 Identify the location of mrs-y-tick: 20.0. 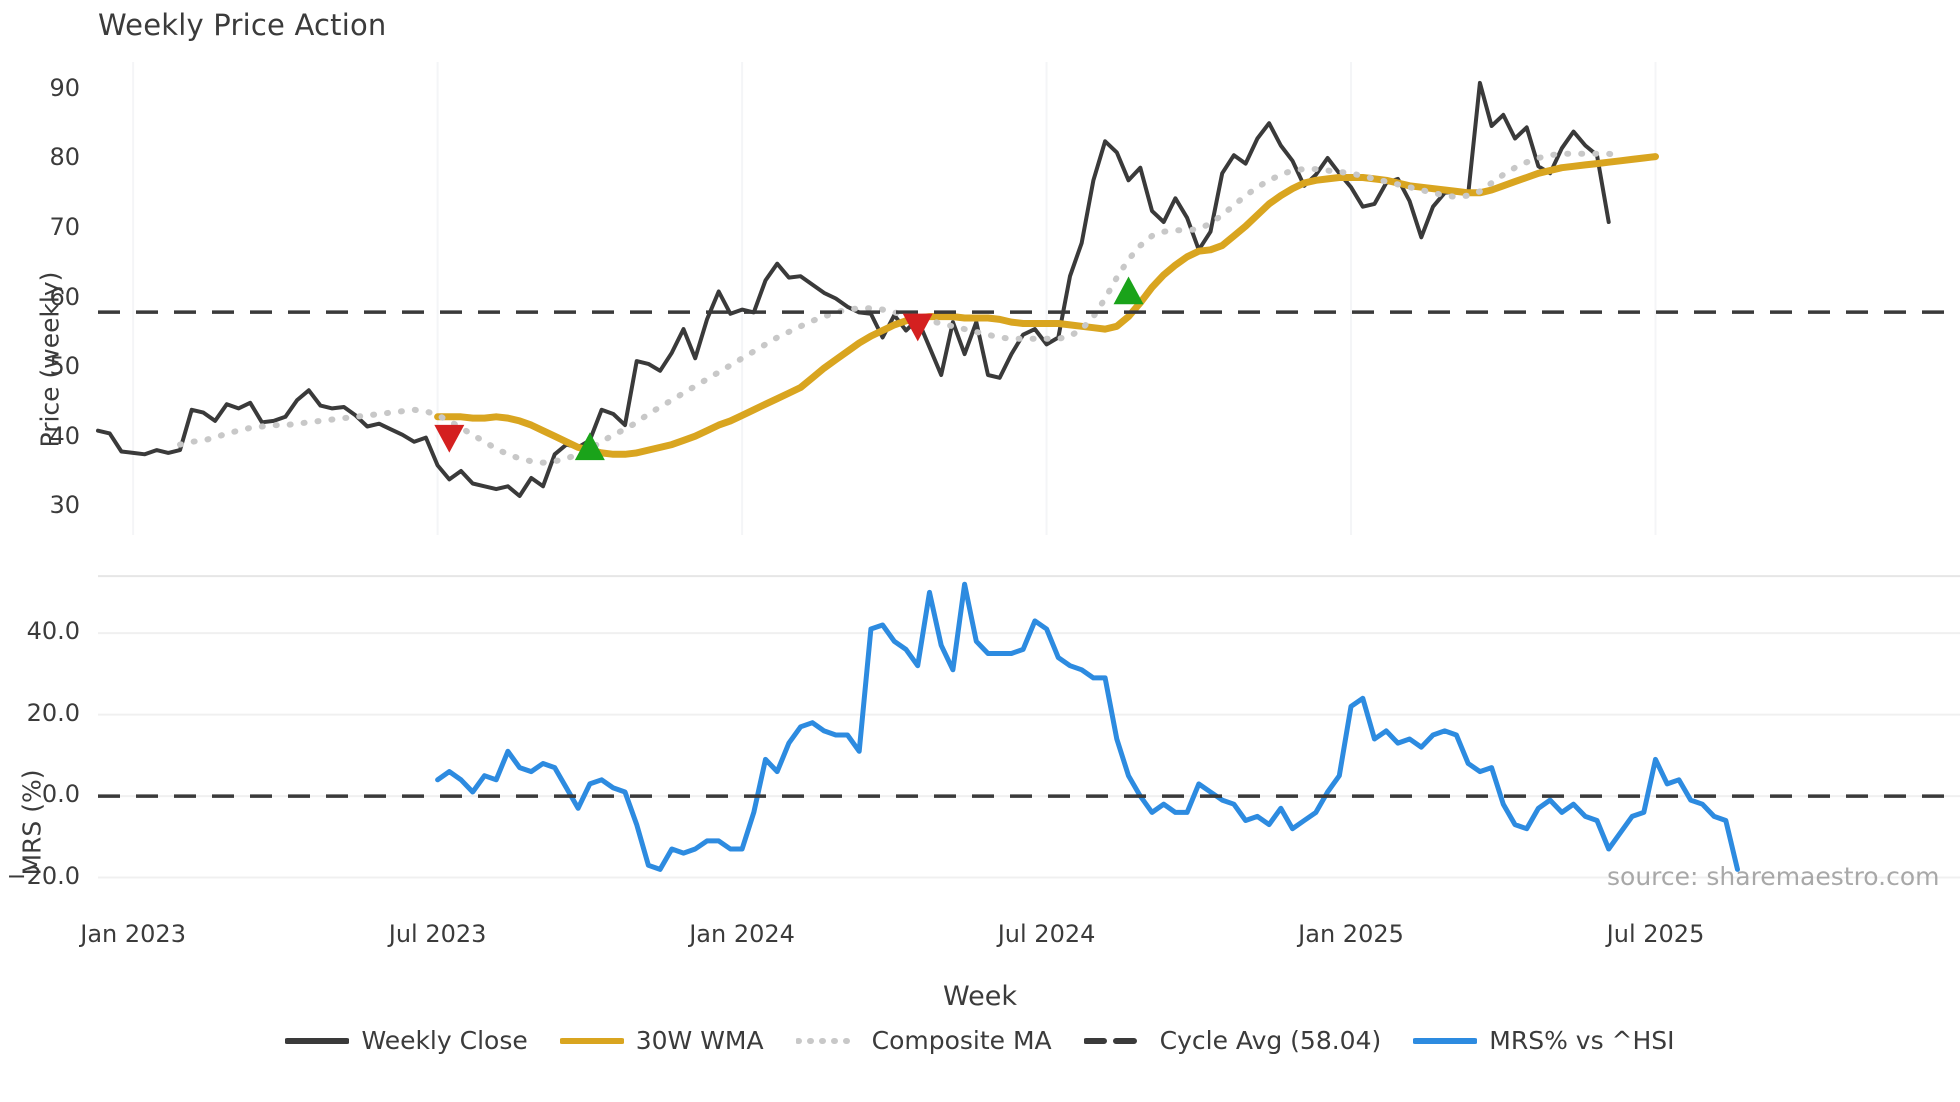
(53, 712).